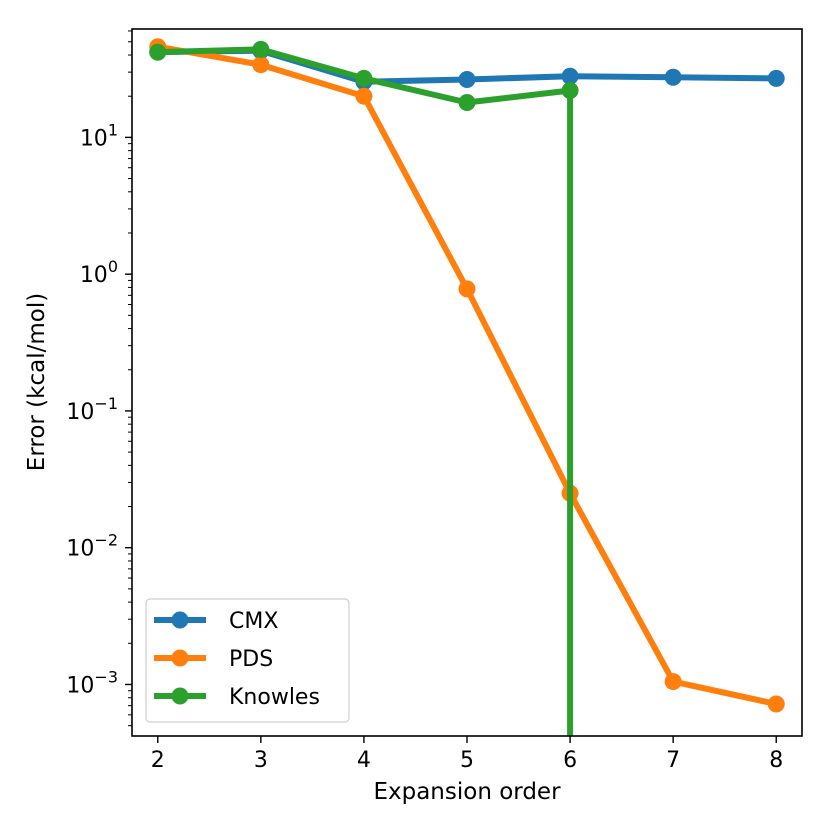  What do you see at coordinates (467, 792) in the screenshot?
I see `x-axis-label: Expansion order` at bounding box center [467, 792].